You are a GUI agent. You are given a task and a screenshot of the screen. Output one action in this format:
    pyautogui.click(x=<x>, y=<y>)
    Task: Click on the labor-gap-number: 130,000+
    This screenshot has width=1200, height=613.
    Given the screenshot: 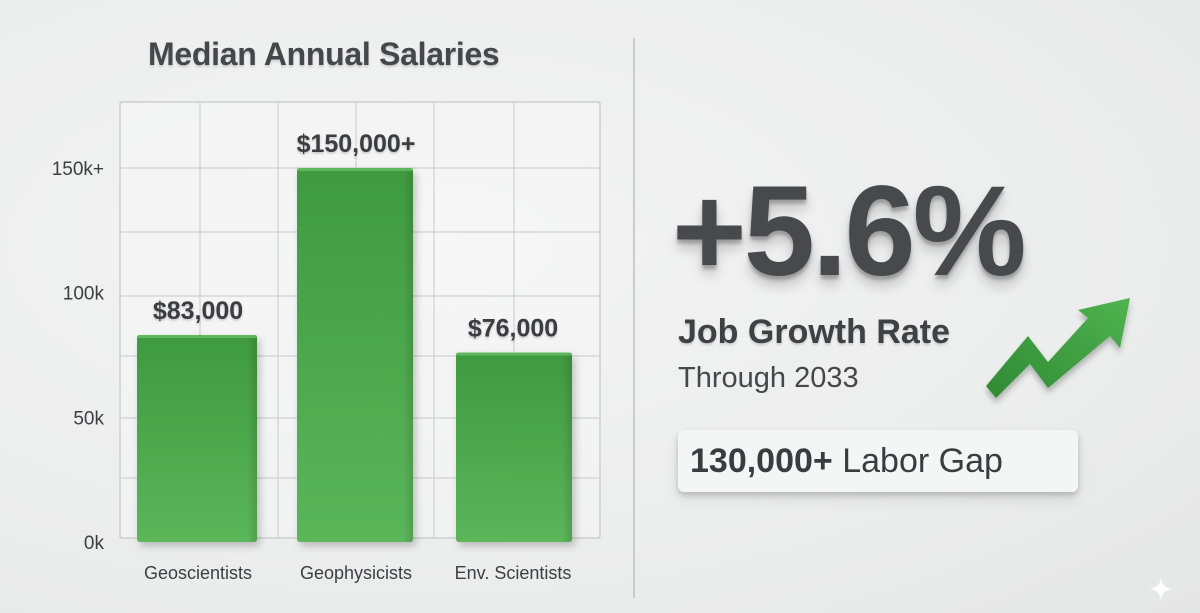 What is the action you would take?
    pyautogui.click(x=761, y=460)
    